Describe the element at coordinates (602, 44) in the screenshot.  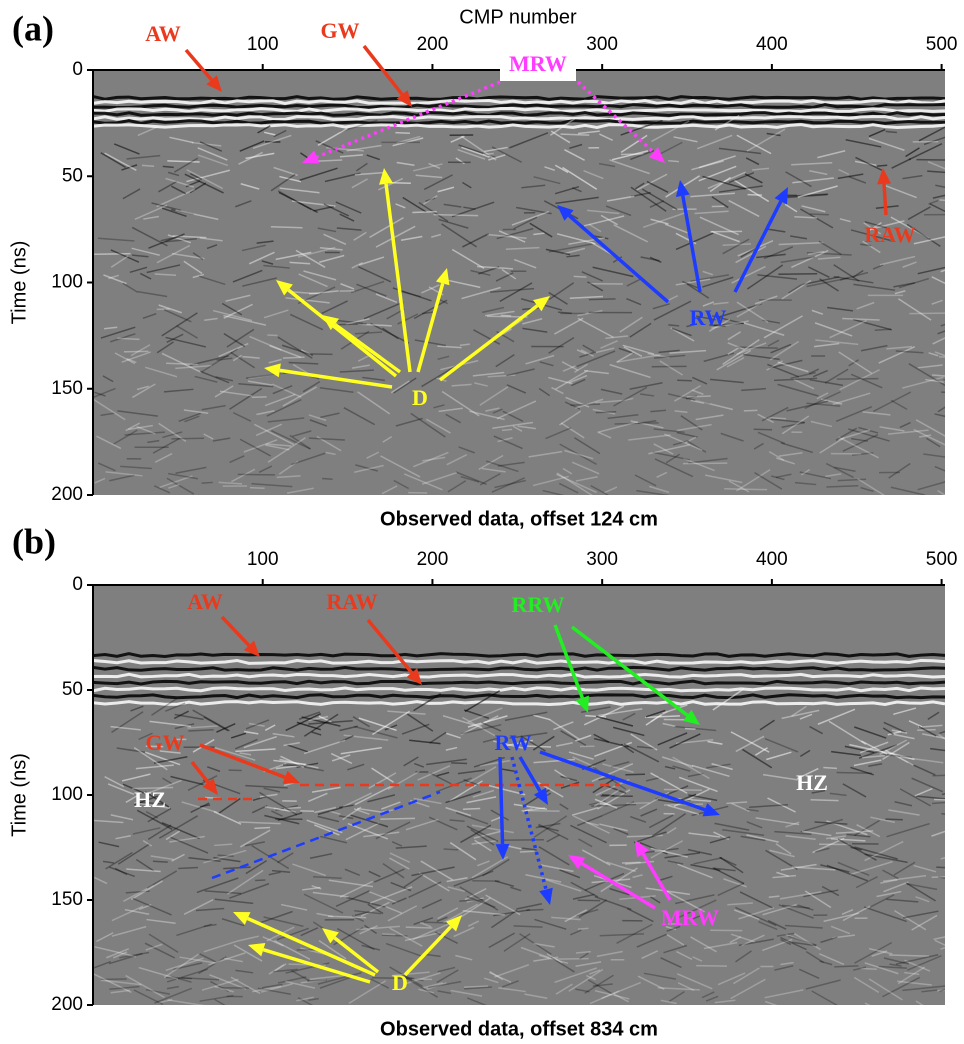
I see `x-tick-label: 300` at that location.